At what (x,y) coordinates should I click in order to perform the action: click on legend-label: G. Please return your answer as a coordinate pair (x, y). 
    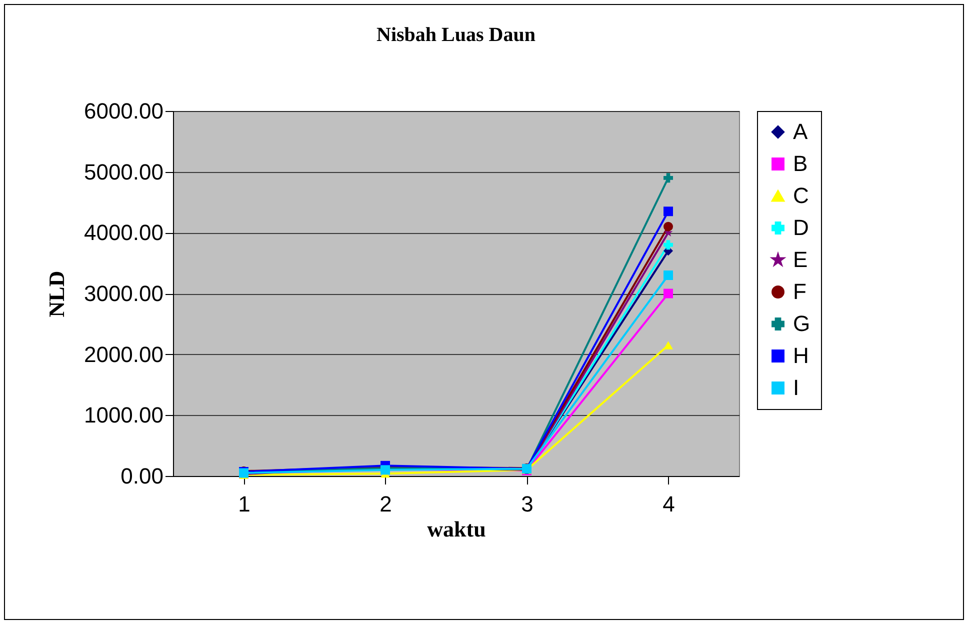
    Looking at the image, I should click on (801, 323).